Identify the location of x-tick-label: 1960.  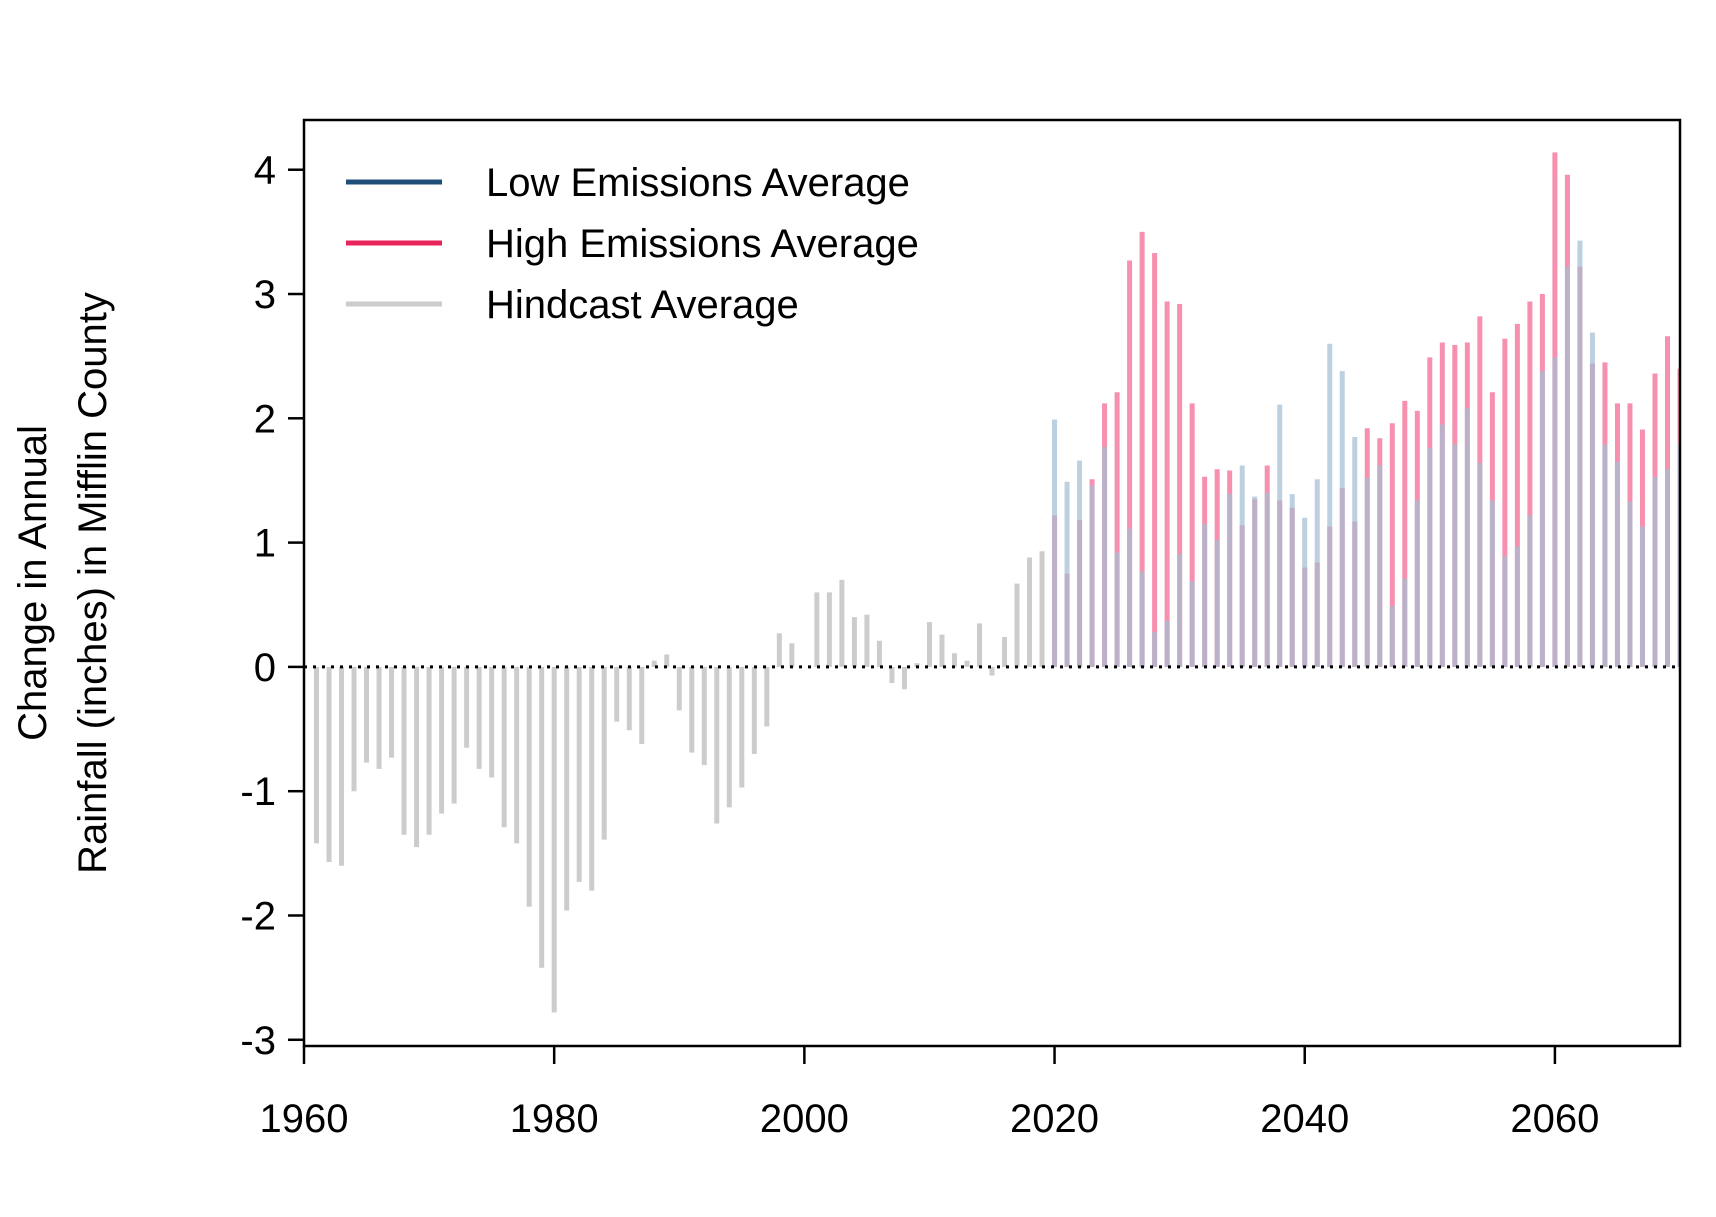
(304, 1119).